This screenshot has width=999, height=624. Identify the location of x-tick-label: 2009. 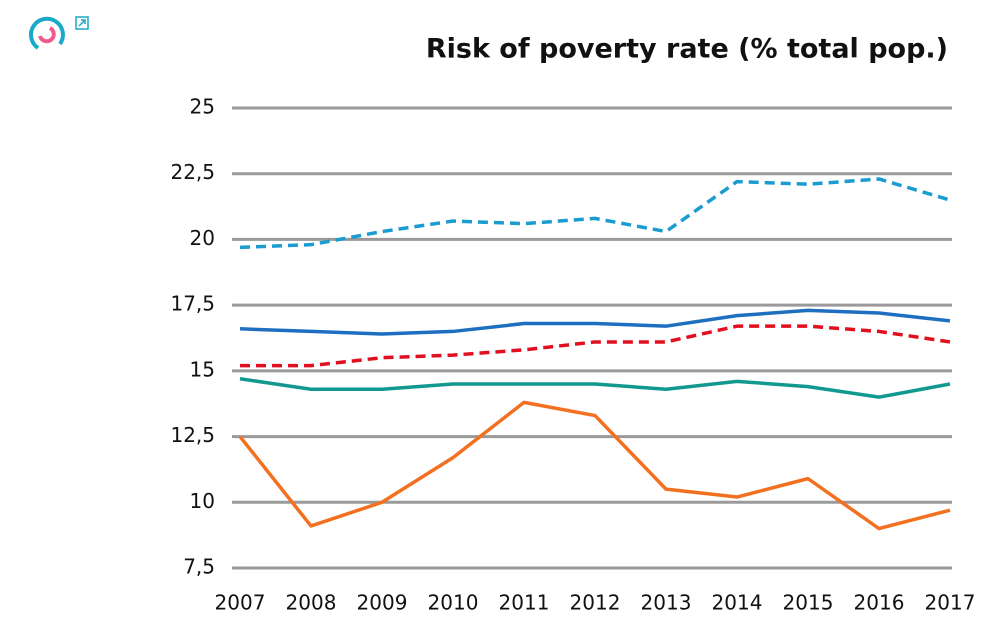
(382, 603).